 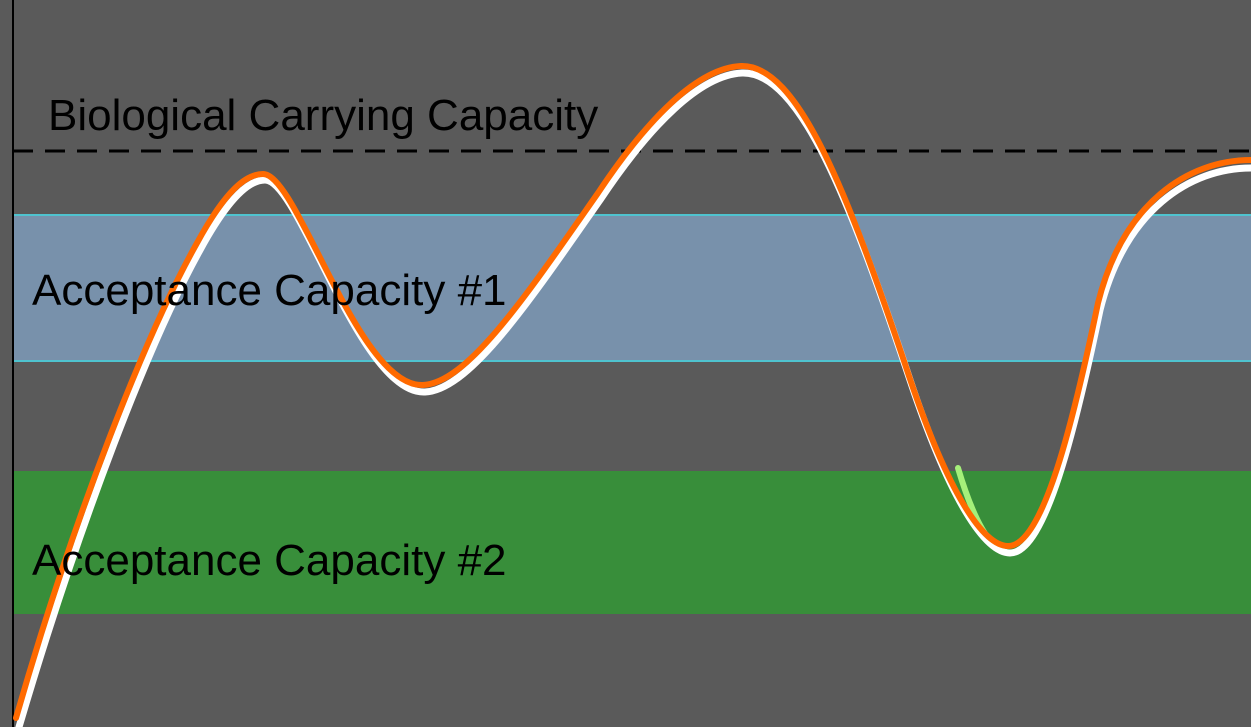 I want to click on acceptance-capacity-2-label: Acceptance Capacity #2, so click(x=269, y=560).